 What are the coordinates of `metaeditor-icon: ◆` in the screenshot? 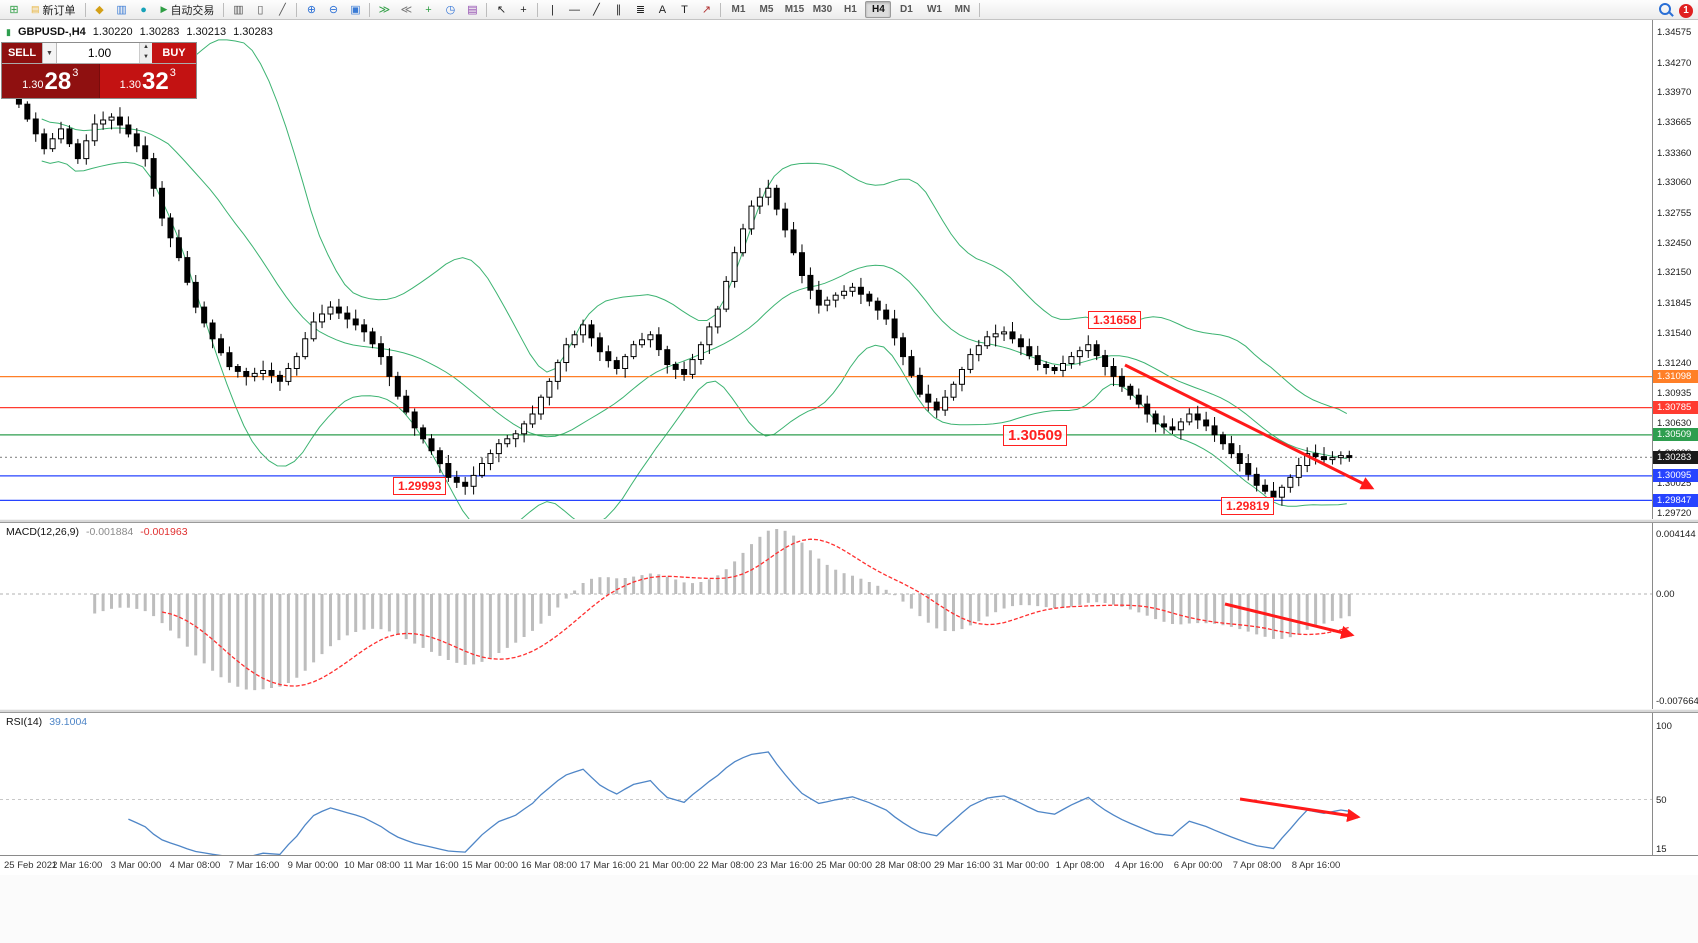 It's located at (99, 10).